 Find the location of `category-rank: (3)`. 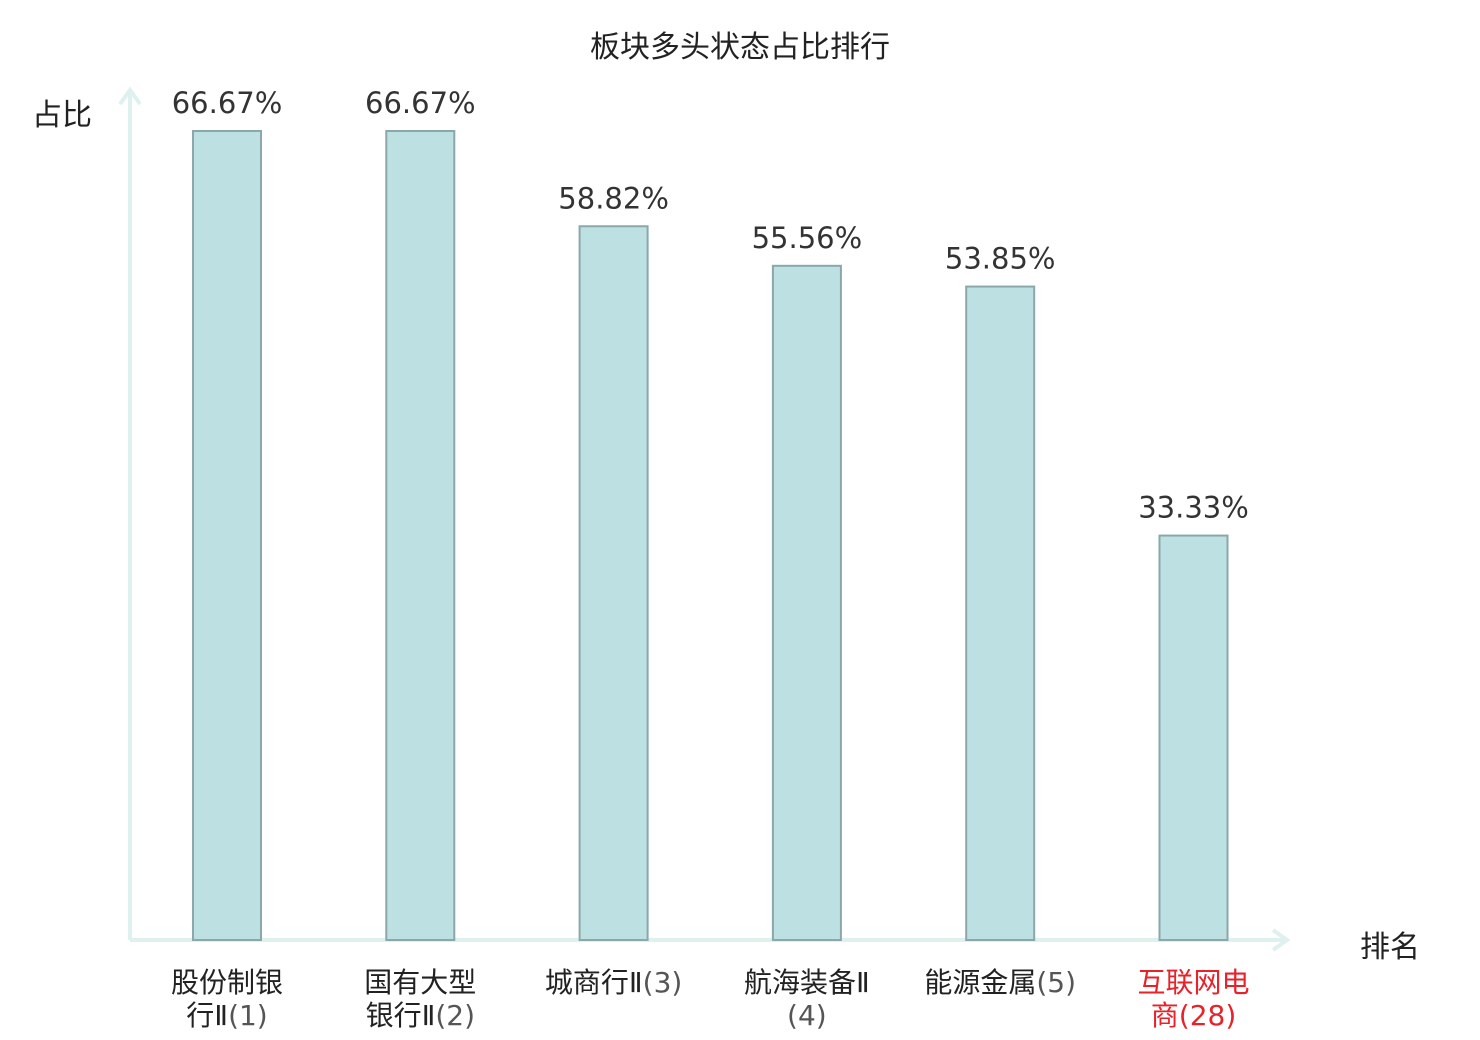

category-rank: (3) is located at coordinates (662, 982).